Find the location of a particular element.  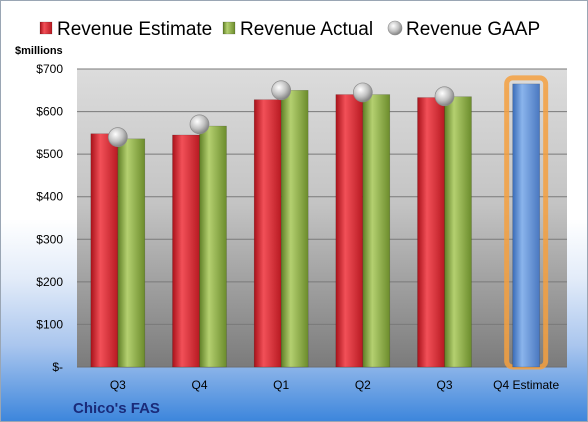

legend-swatch-revenue-actual is located at coordinates (229, 28).